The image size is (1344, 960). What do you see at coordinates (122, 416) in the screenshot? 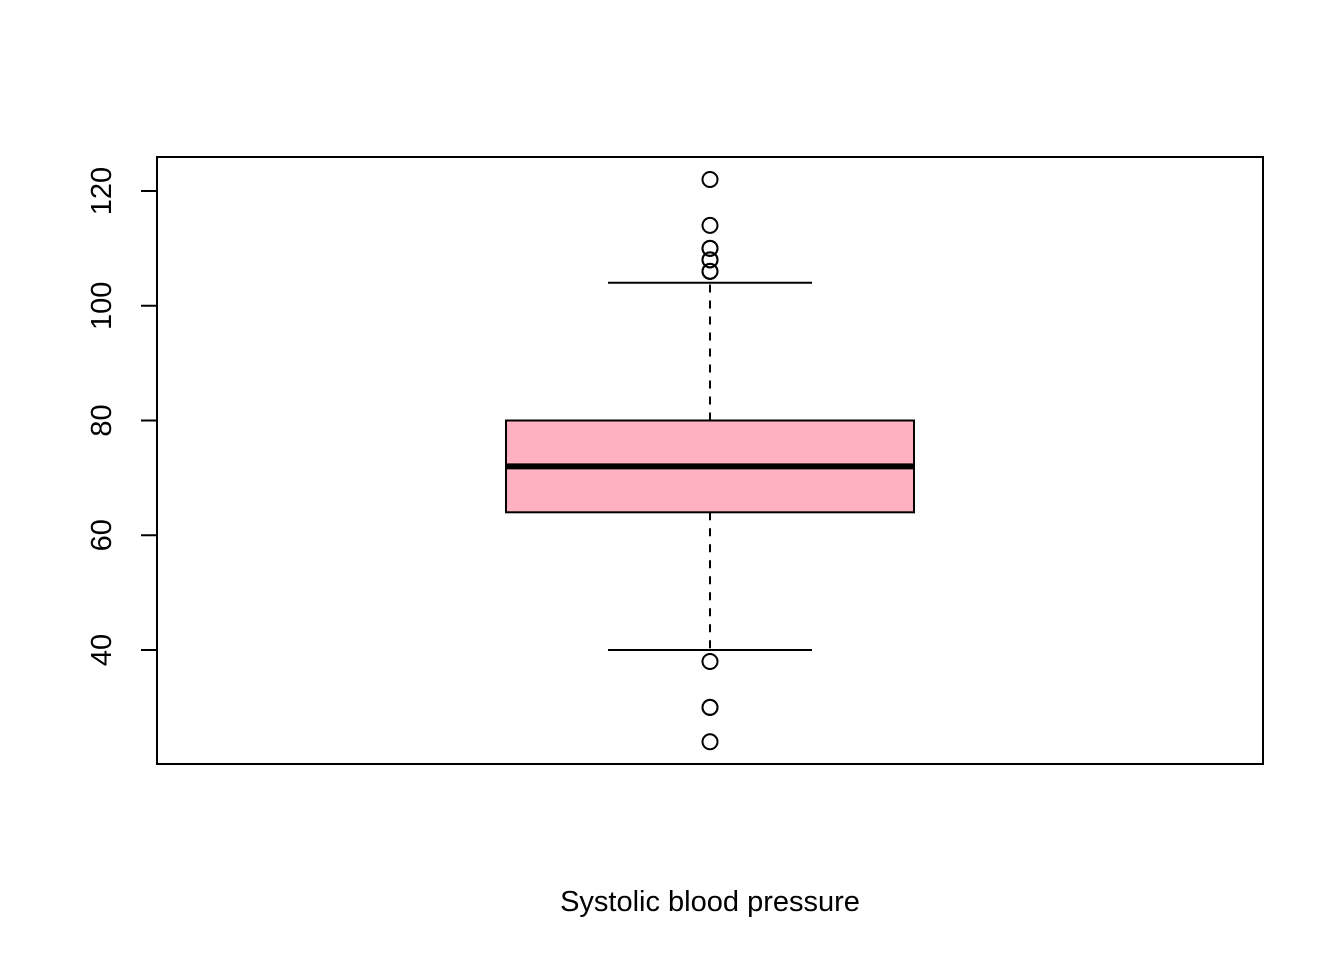
I see `y-axis: 40 60 80 100 120` at bounding box center [122, 416].